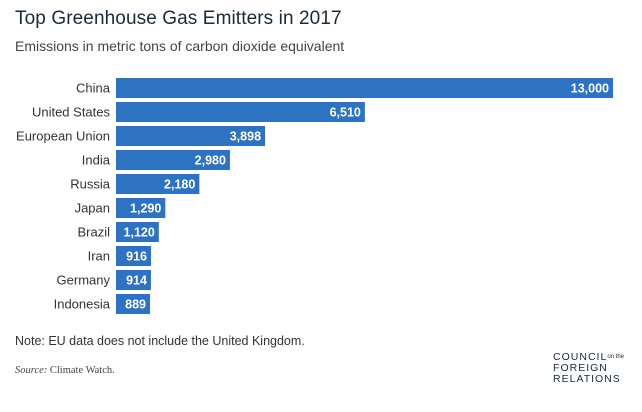 The width and height of the screenshot is (642, 412). Describe the element at coordinates (145, 209) in the screenshot. I see `value-label-japan: 1,290` at that location.